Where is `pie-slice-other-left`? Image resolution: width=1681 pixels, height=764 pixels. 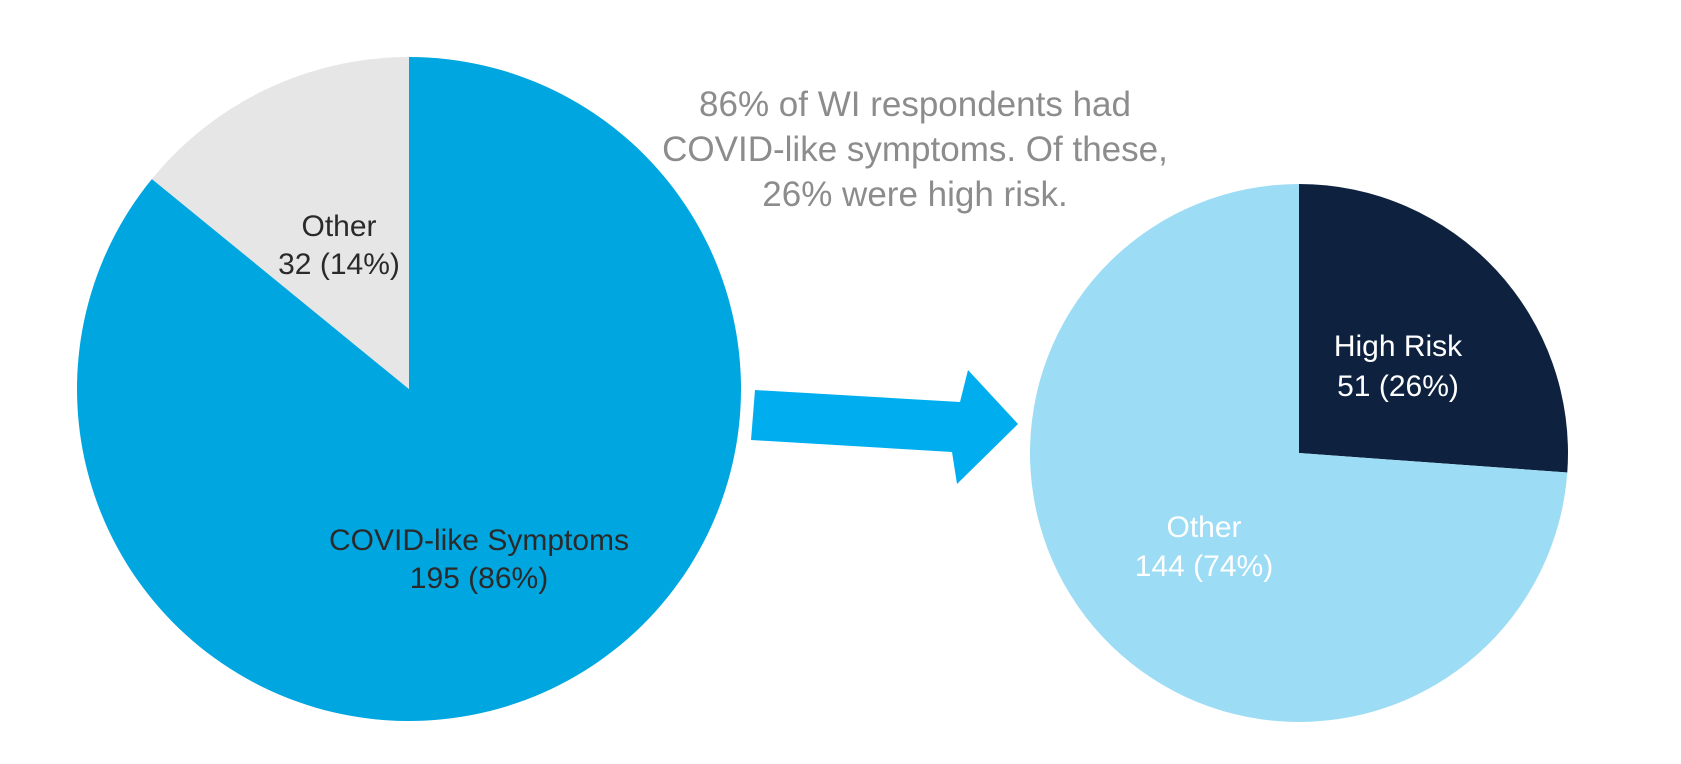 pie-slice-other-left is located at coordinates (280, 223).